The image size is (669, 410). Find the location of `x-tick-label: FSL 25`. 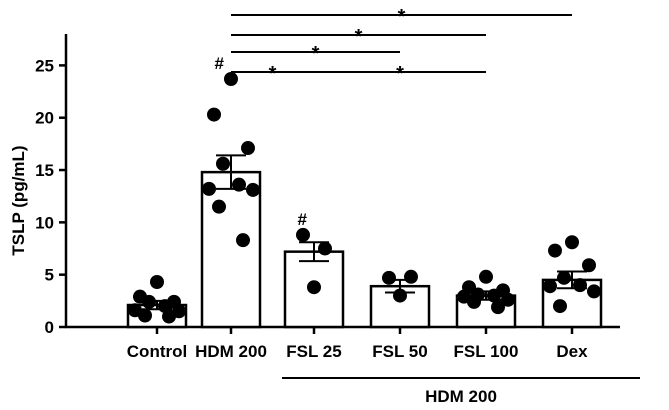

x-tick-label: FSL 25 is located at coordinates (313, 351).